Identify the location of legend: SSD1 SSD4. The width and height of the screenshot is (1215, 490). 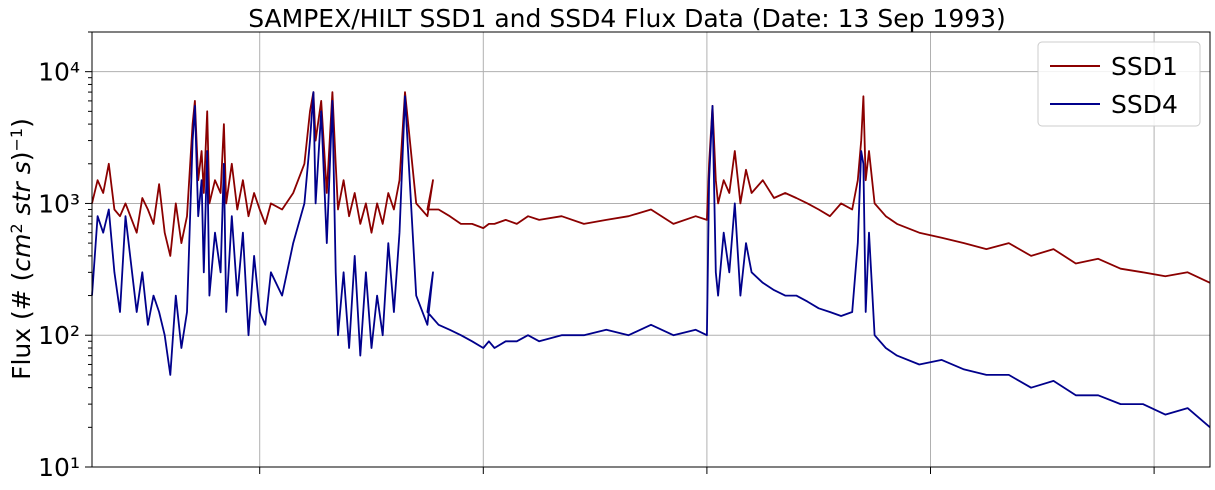
(1119, 84).